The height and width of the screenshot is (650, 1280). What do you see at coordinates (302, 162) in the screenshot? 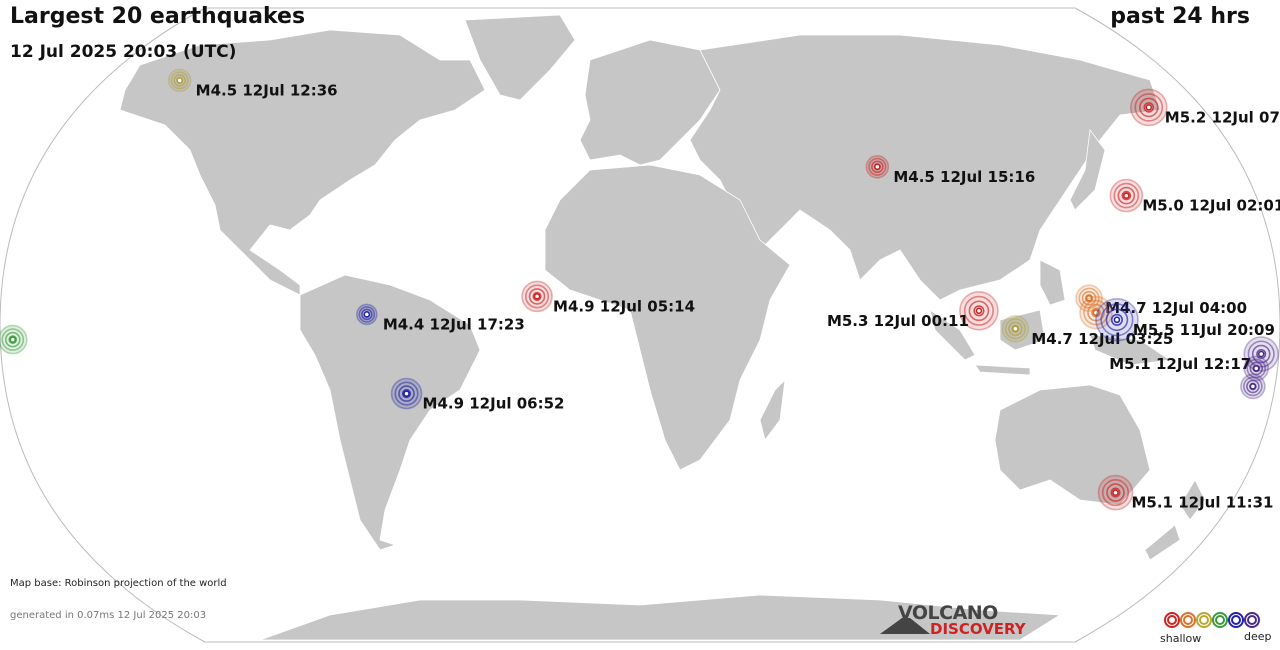
I see `north-america` at bounding box center [302, 162].